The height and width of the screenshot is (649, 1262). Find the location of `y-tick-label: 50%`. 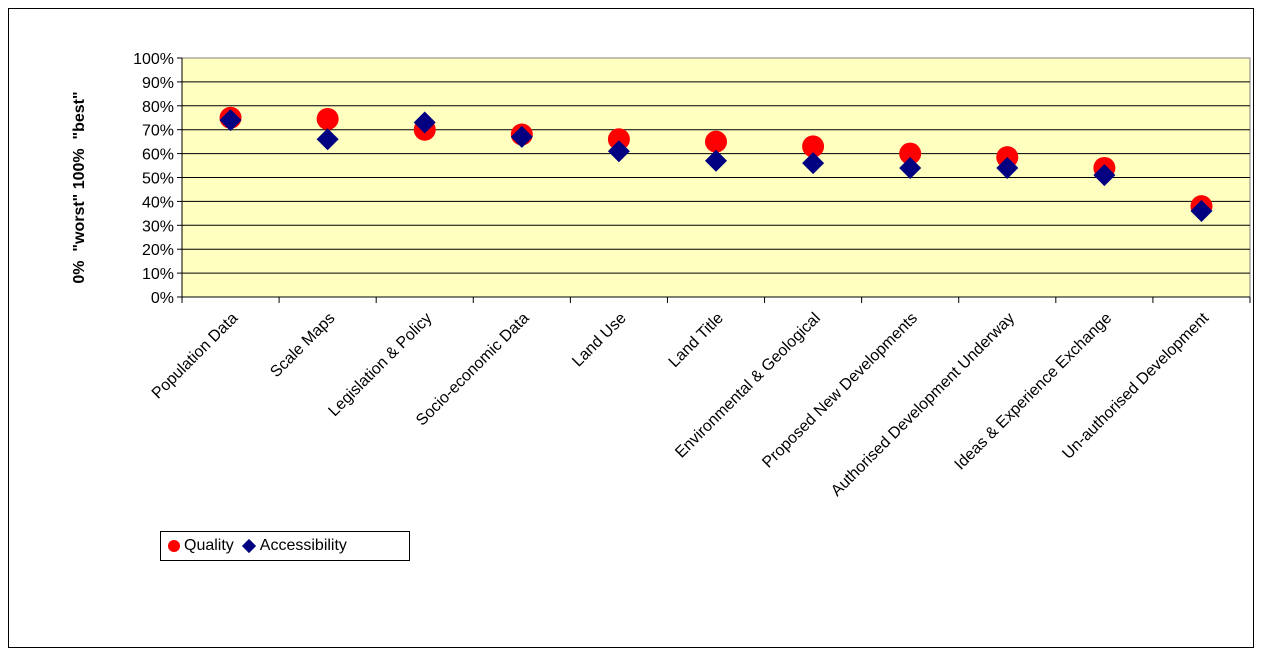

y-tick-label: 50% is located at coordinates (158, 179).